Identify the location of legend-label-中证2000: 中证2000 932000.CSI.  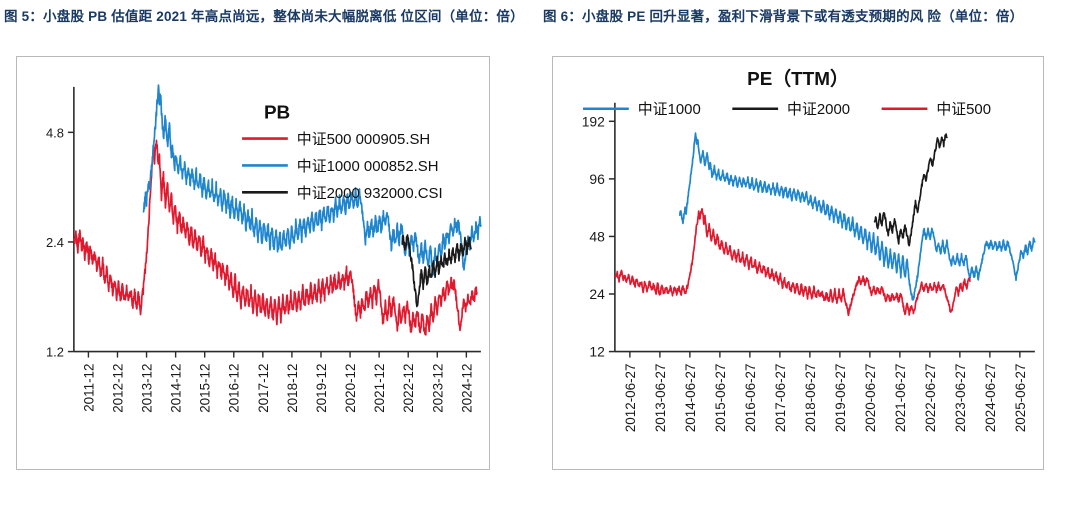
(370, 193).